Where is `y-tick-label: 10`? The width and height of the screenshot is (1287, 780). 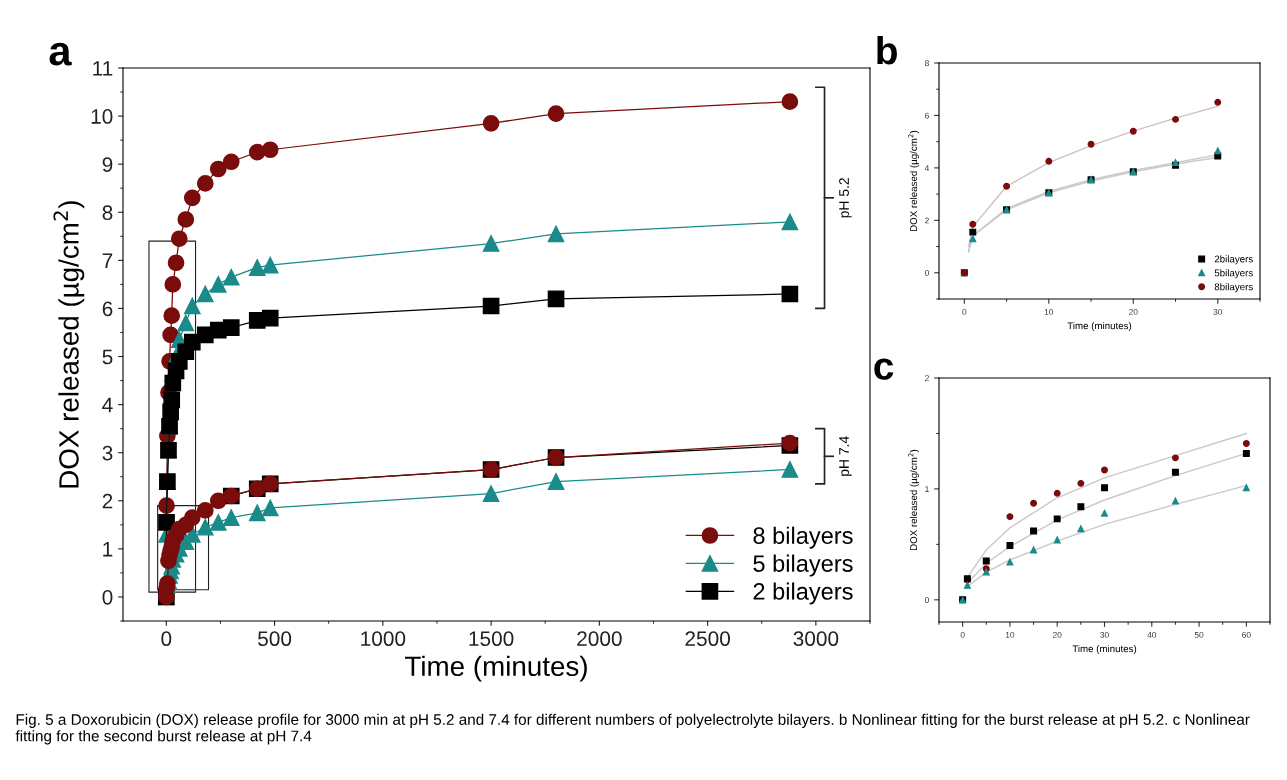 y-tick-label: 10 is located at coordinates (102, 116).